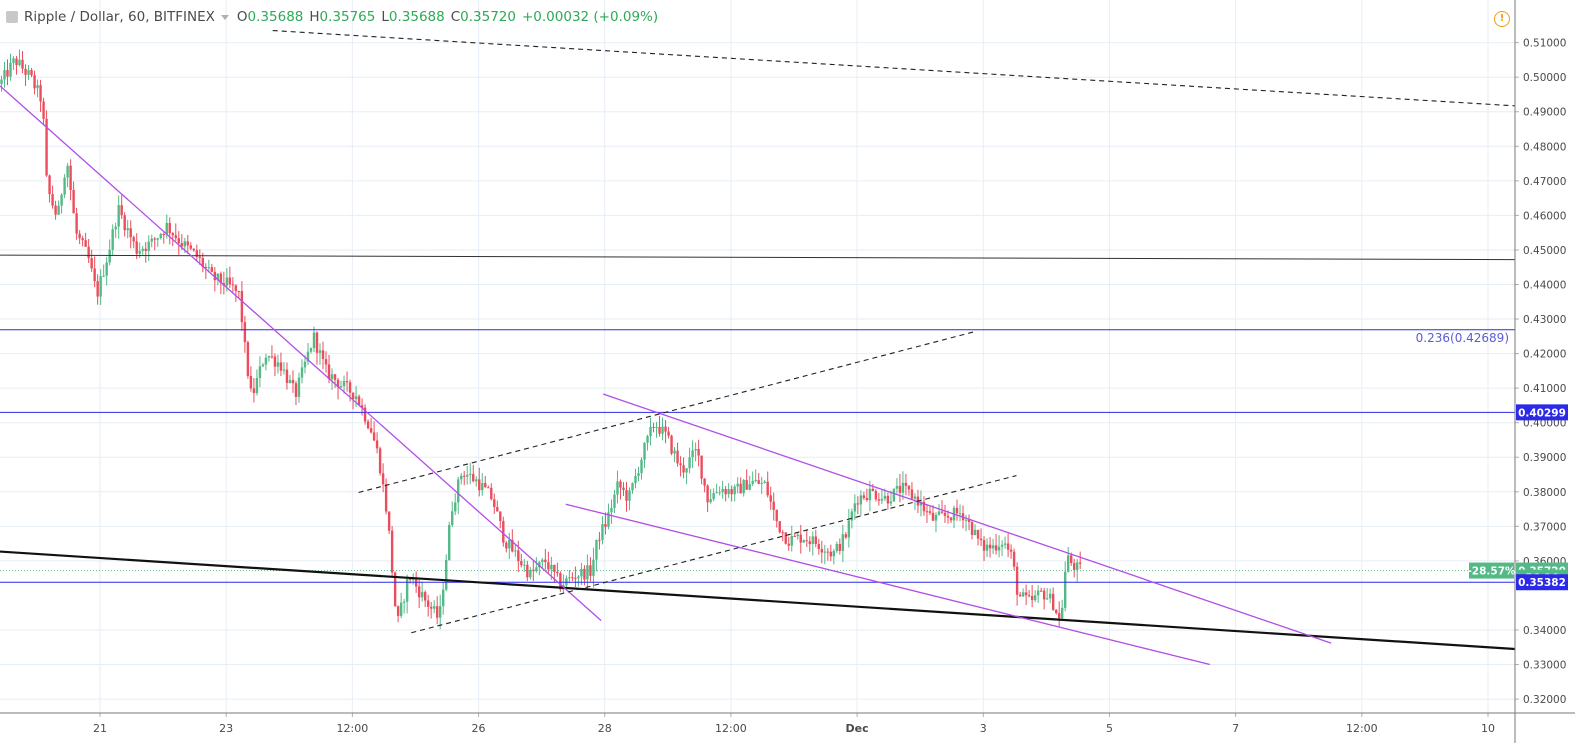  Describe the element at coordinates (224, 17) in the screenshot. I see `chevron-down-icon` at that location.